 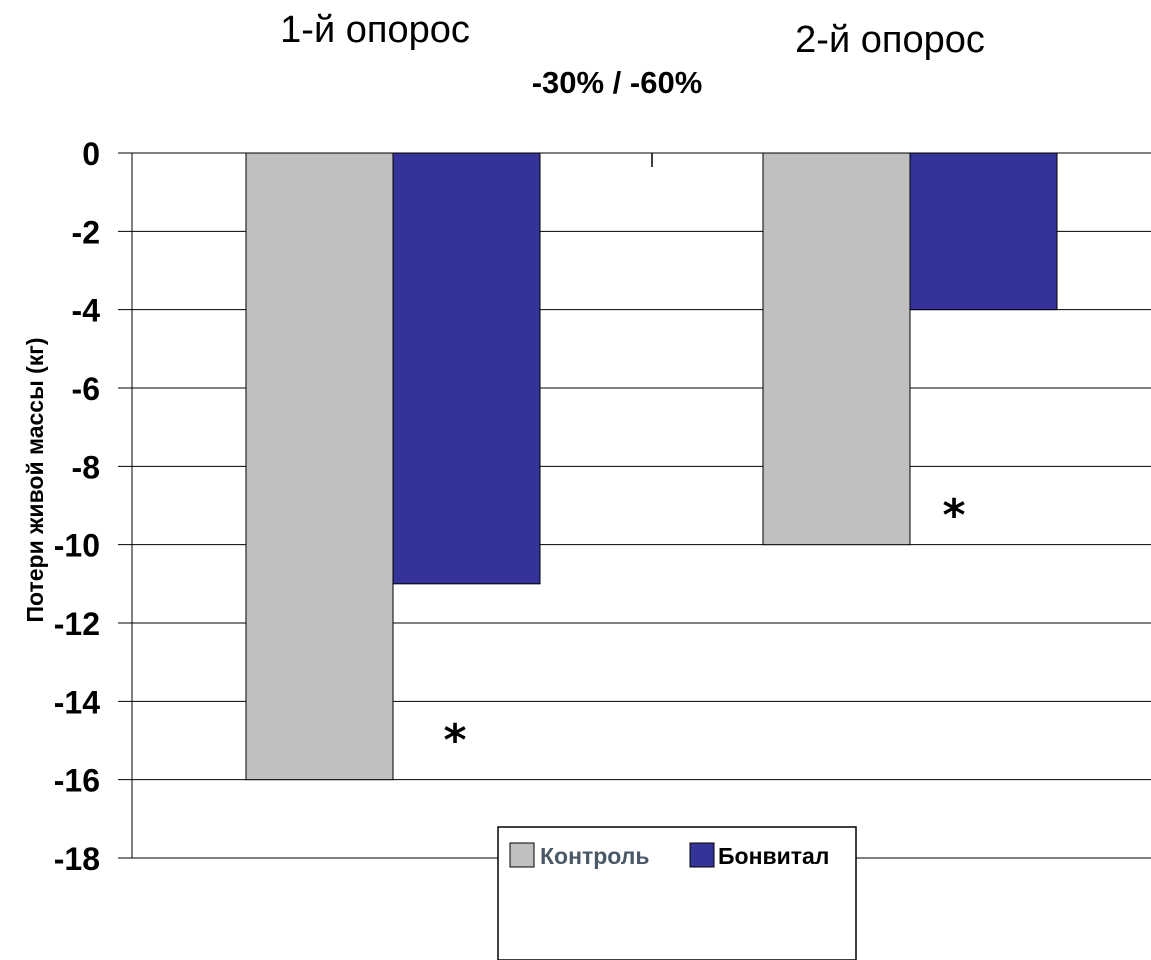 I want to click on category-label-1: 1-й опорос, so click(x=375, y=30).